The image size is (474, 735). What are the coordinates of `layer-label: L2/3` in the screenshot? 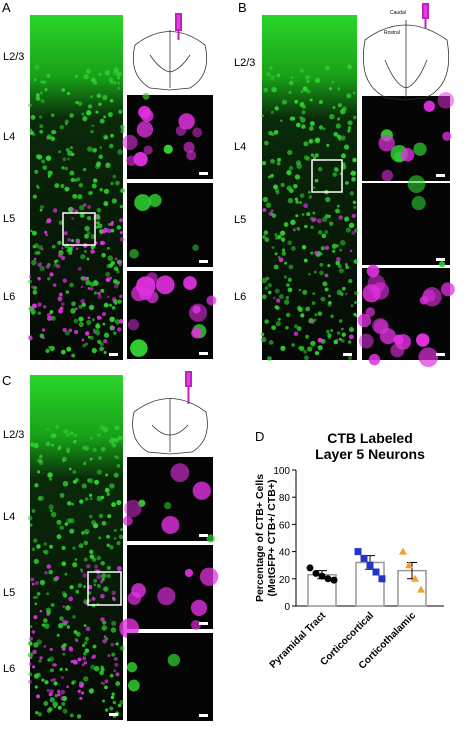 It's located at (13, 57).